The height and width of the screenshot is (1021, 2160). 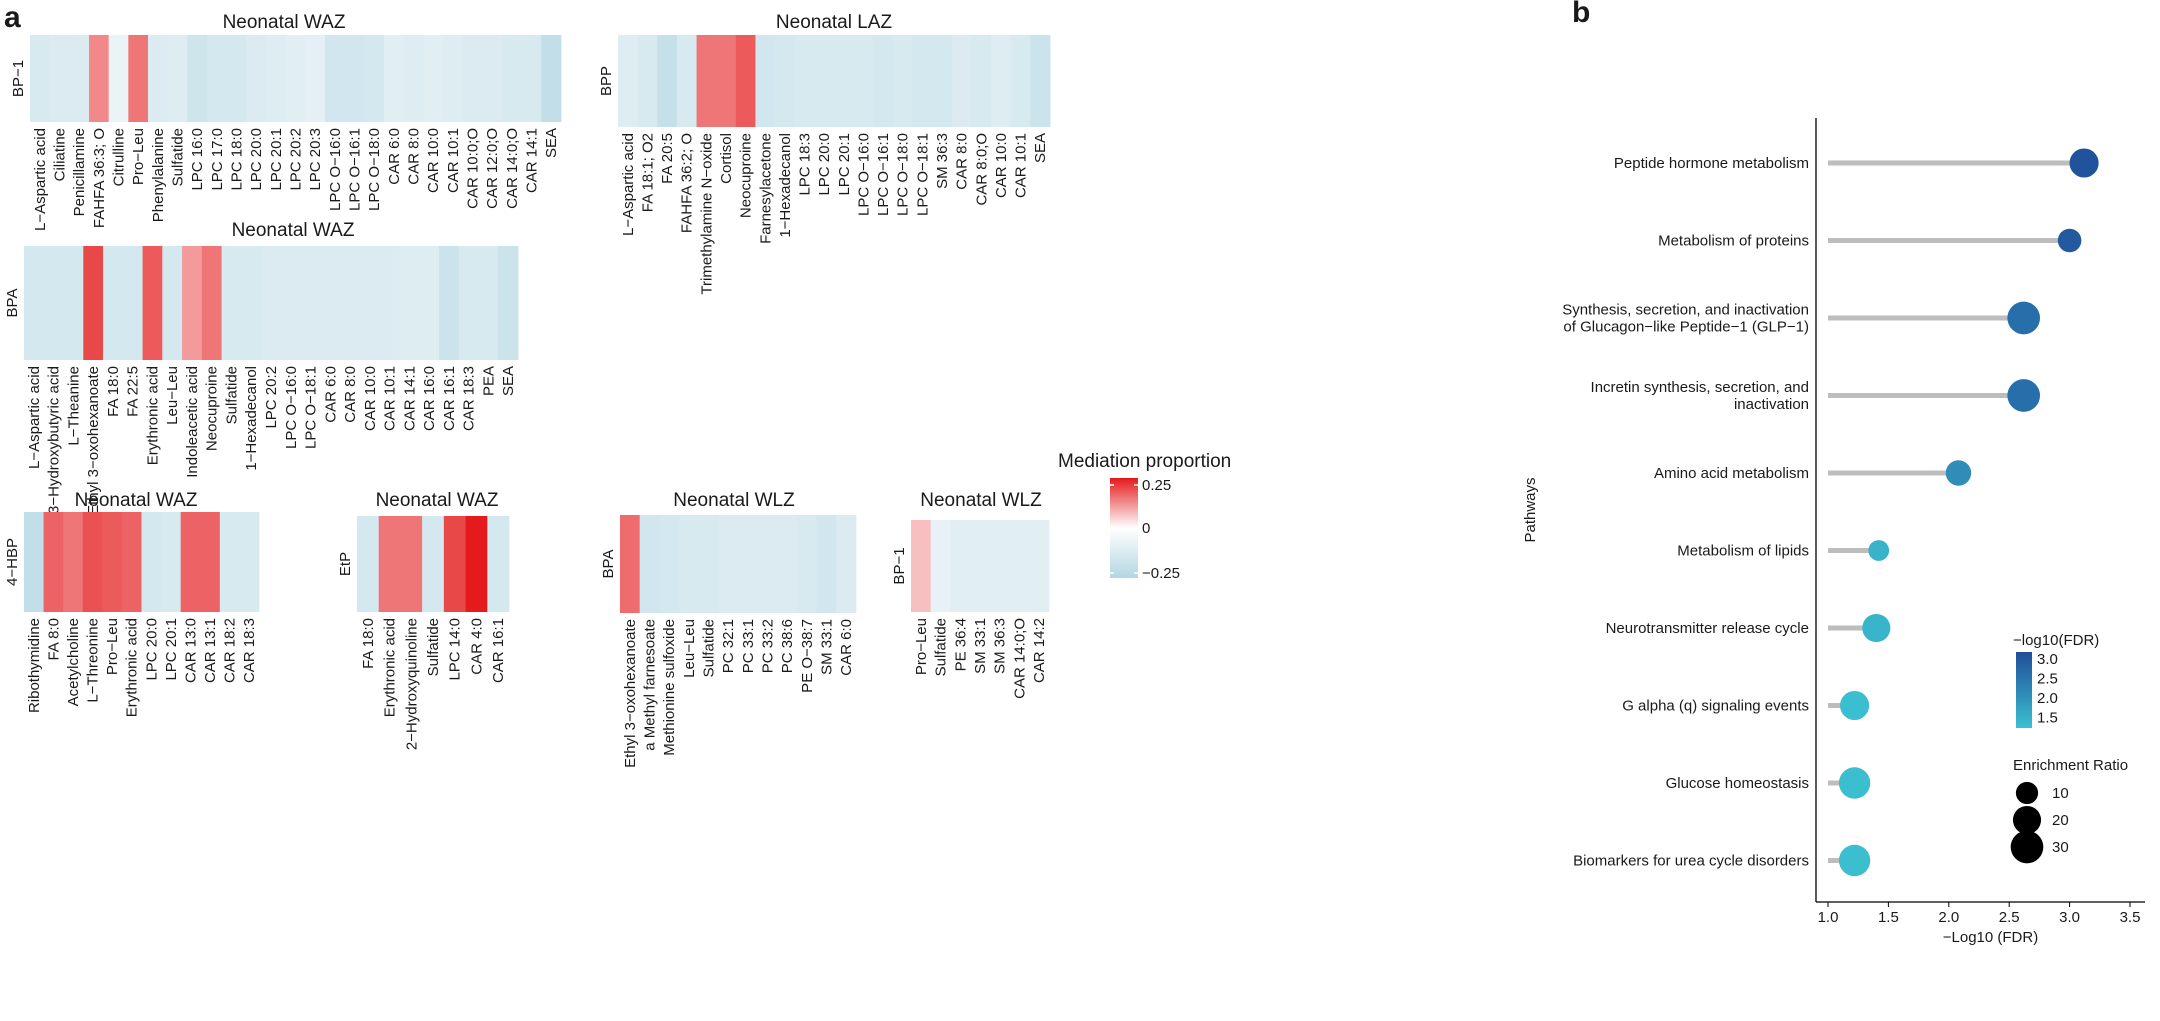 What do you see at coordinates (1856, 163) in the screenshot?
I see `pathway-row: Peptide hormone metabolism` at bounding box center [1856, 163].